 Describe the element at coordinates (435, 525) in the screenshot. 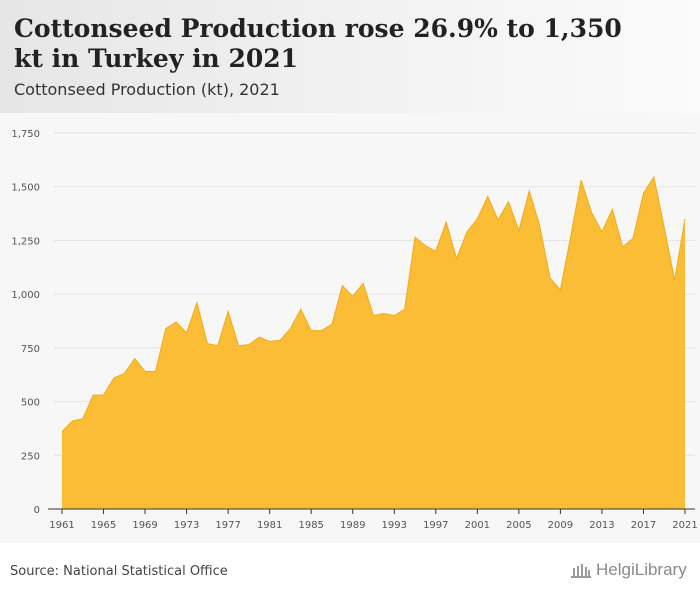

I see `x-tick-label: 1997` at that location.